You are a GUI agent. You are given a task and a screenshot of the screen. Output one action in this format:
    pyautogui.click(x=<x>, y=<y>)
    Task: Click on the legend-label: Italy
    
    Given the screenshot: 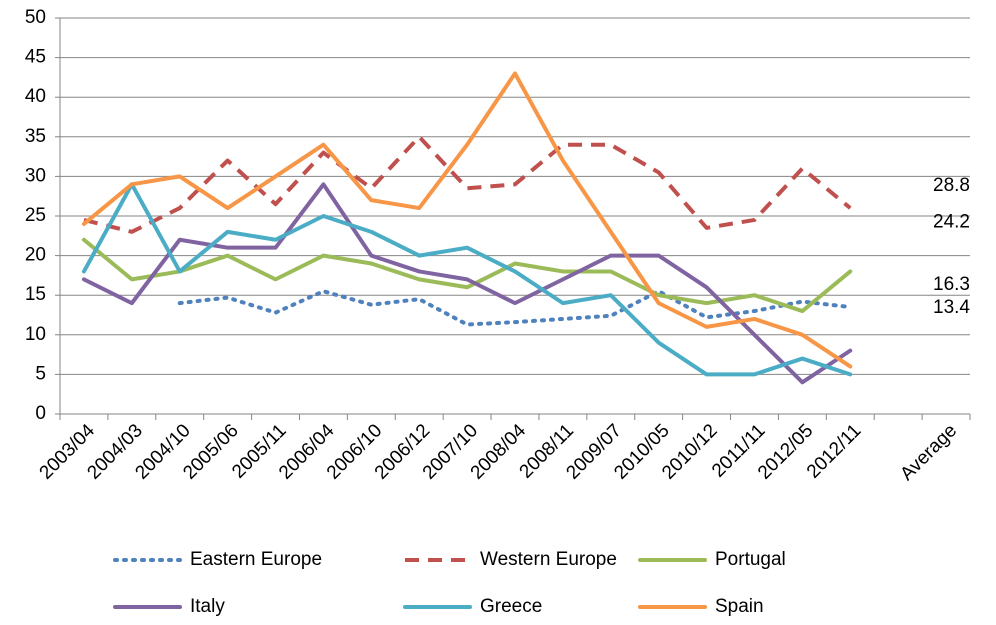 What is the action you would take?
    pyautogui.click(x=207, y=606)
    